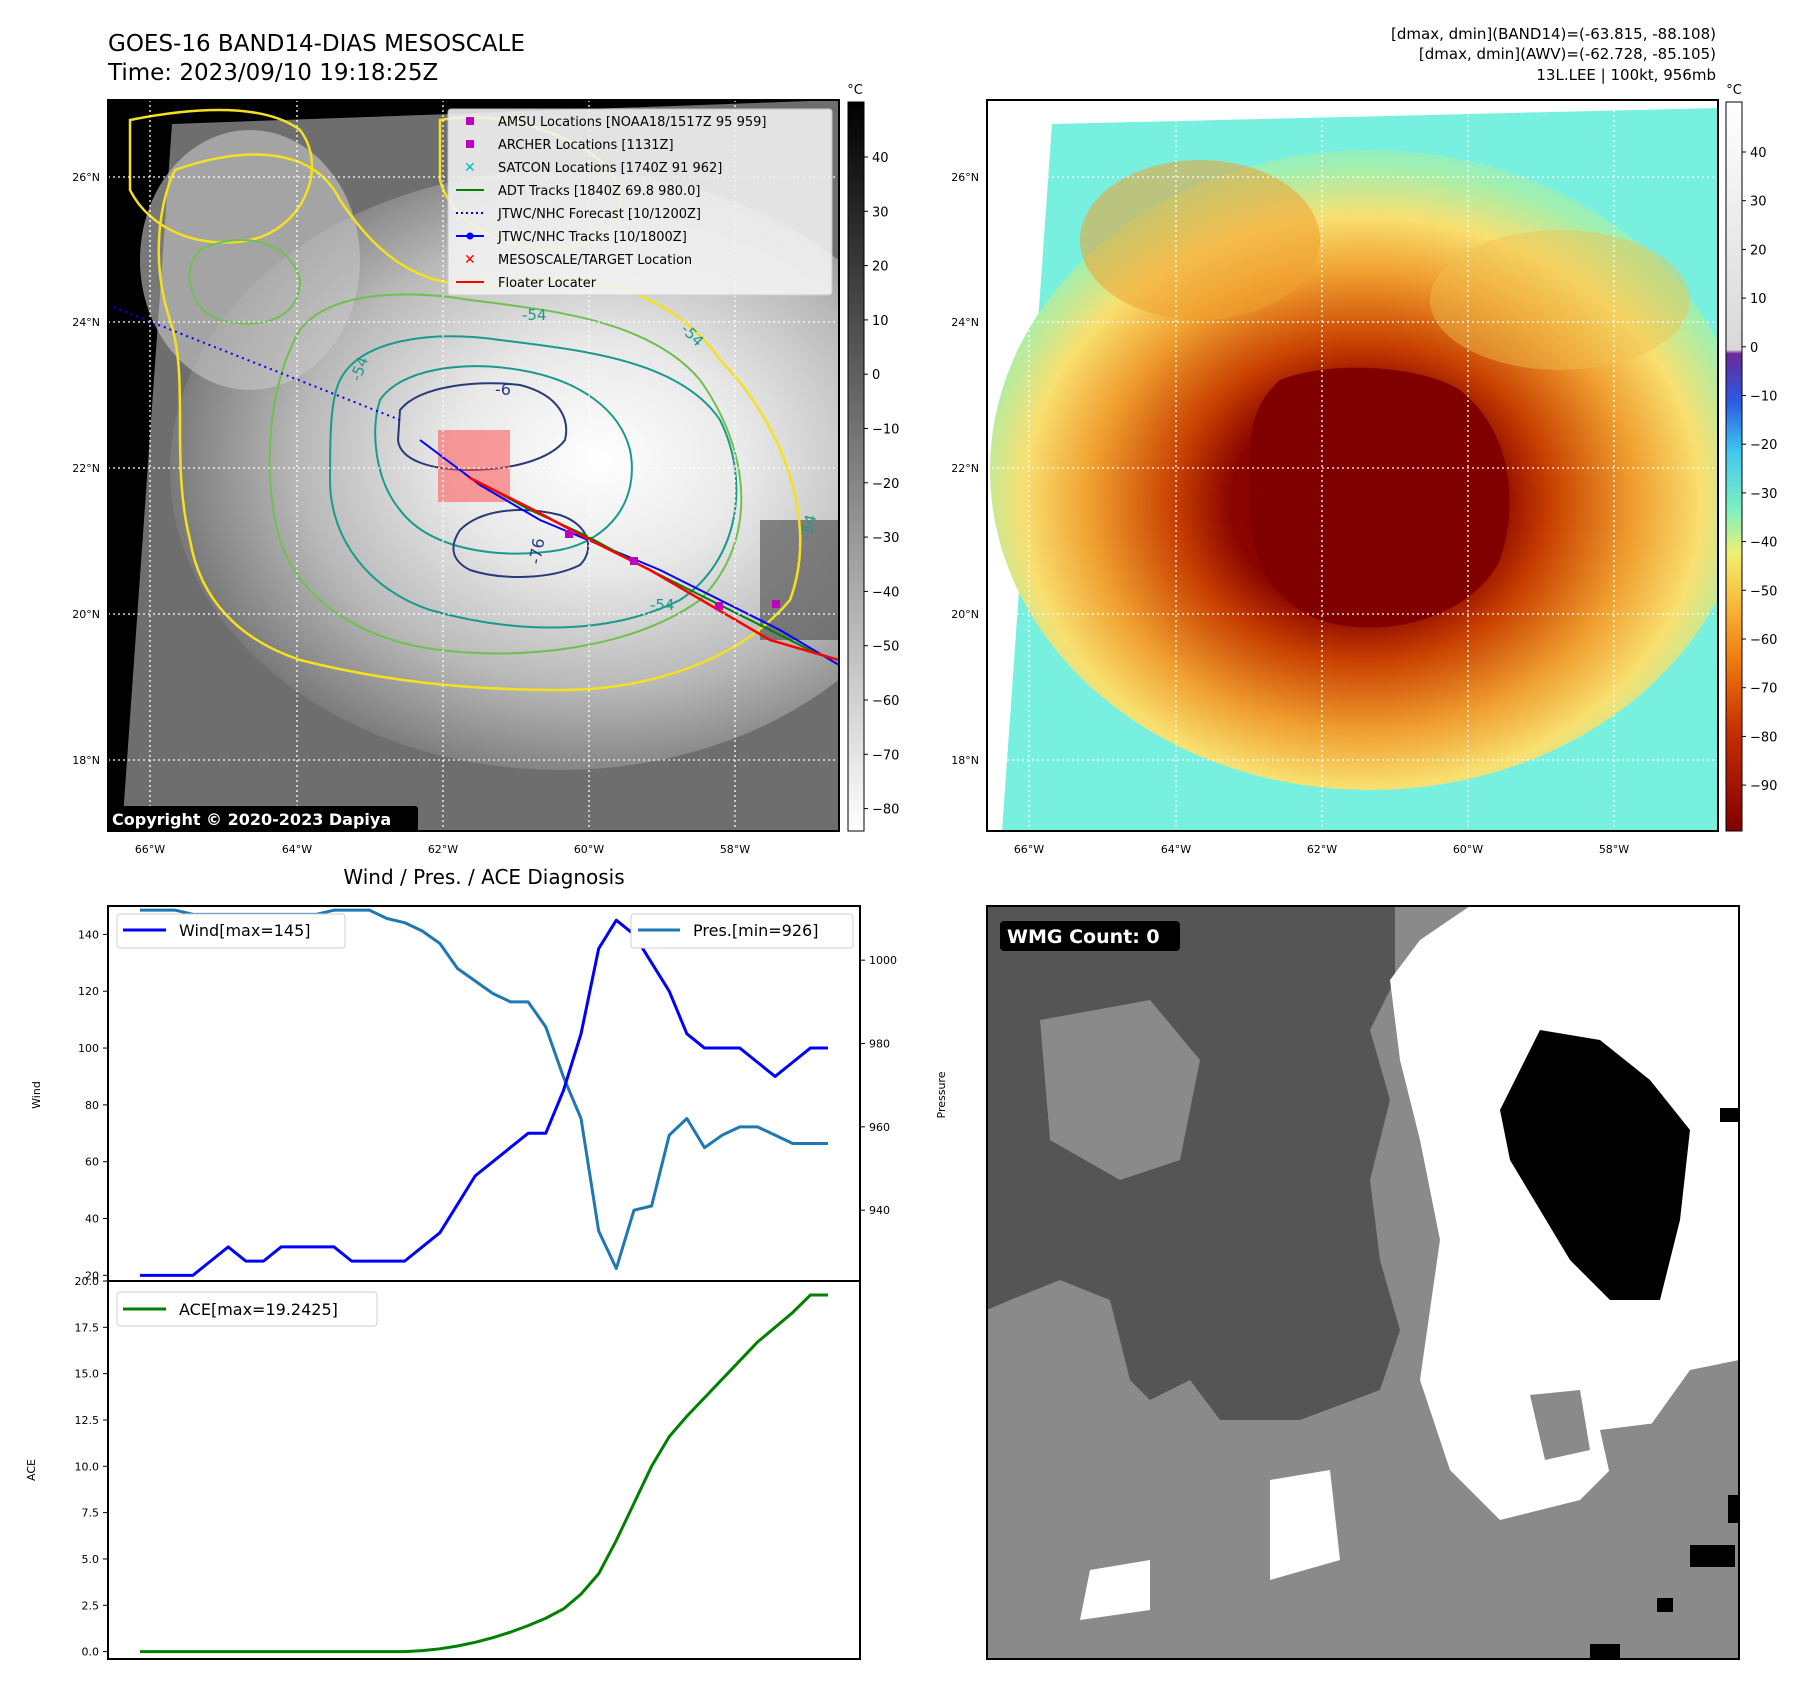  I want to click on legend-marker-archer, so click(470, 144).